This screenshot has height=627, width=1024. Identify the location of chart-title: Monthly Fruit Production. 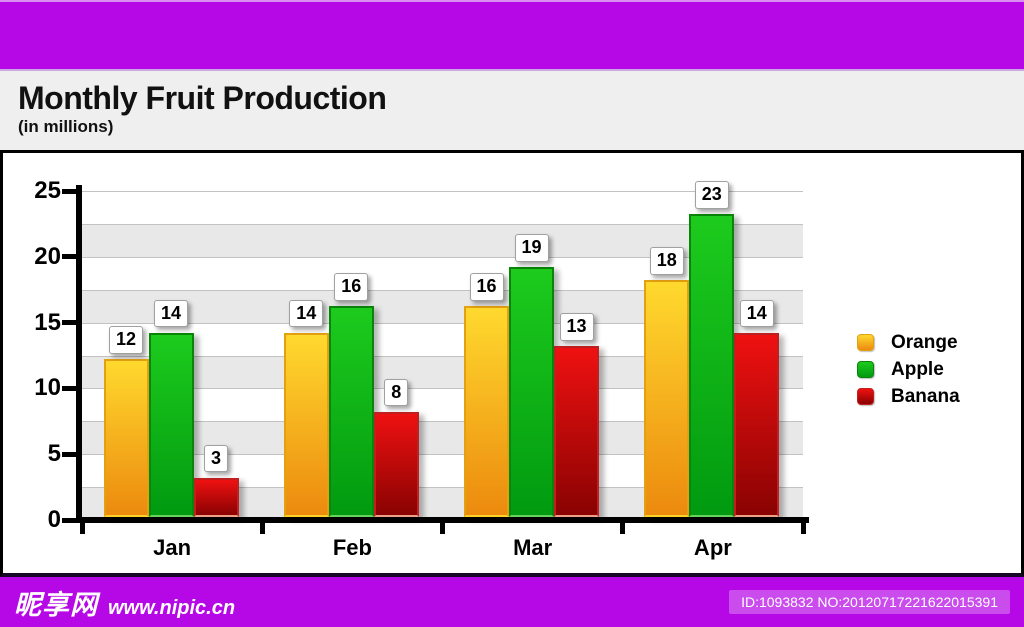
(202, 98).